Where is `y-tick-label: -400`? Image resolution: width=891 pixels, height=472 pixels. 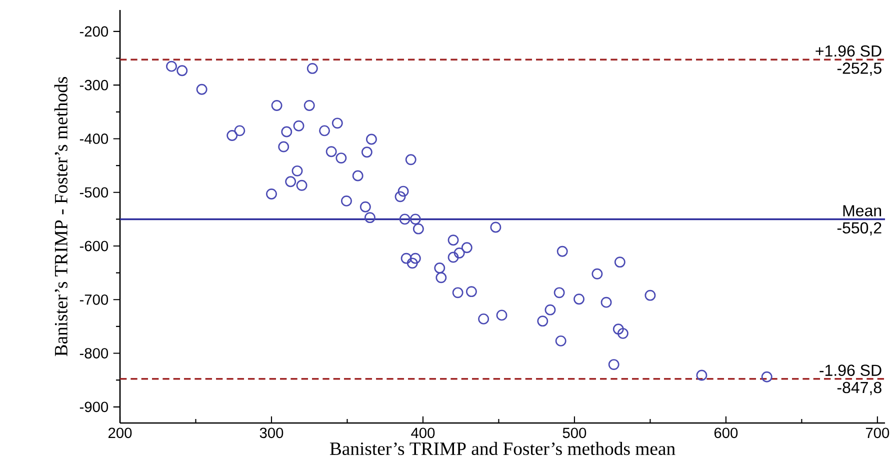
y-tick-label: -400 is located at coordinates (94, 139).